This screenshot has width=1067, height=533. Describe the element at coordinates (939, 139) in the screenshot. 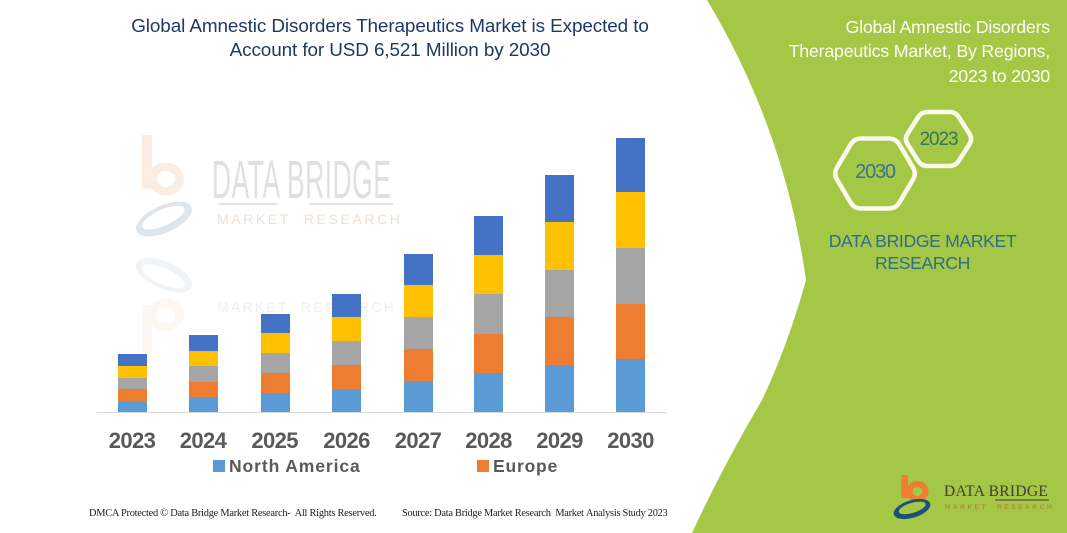

I see `svg-text: 2023` at that location.